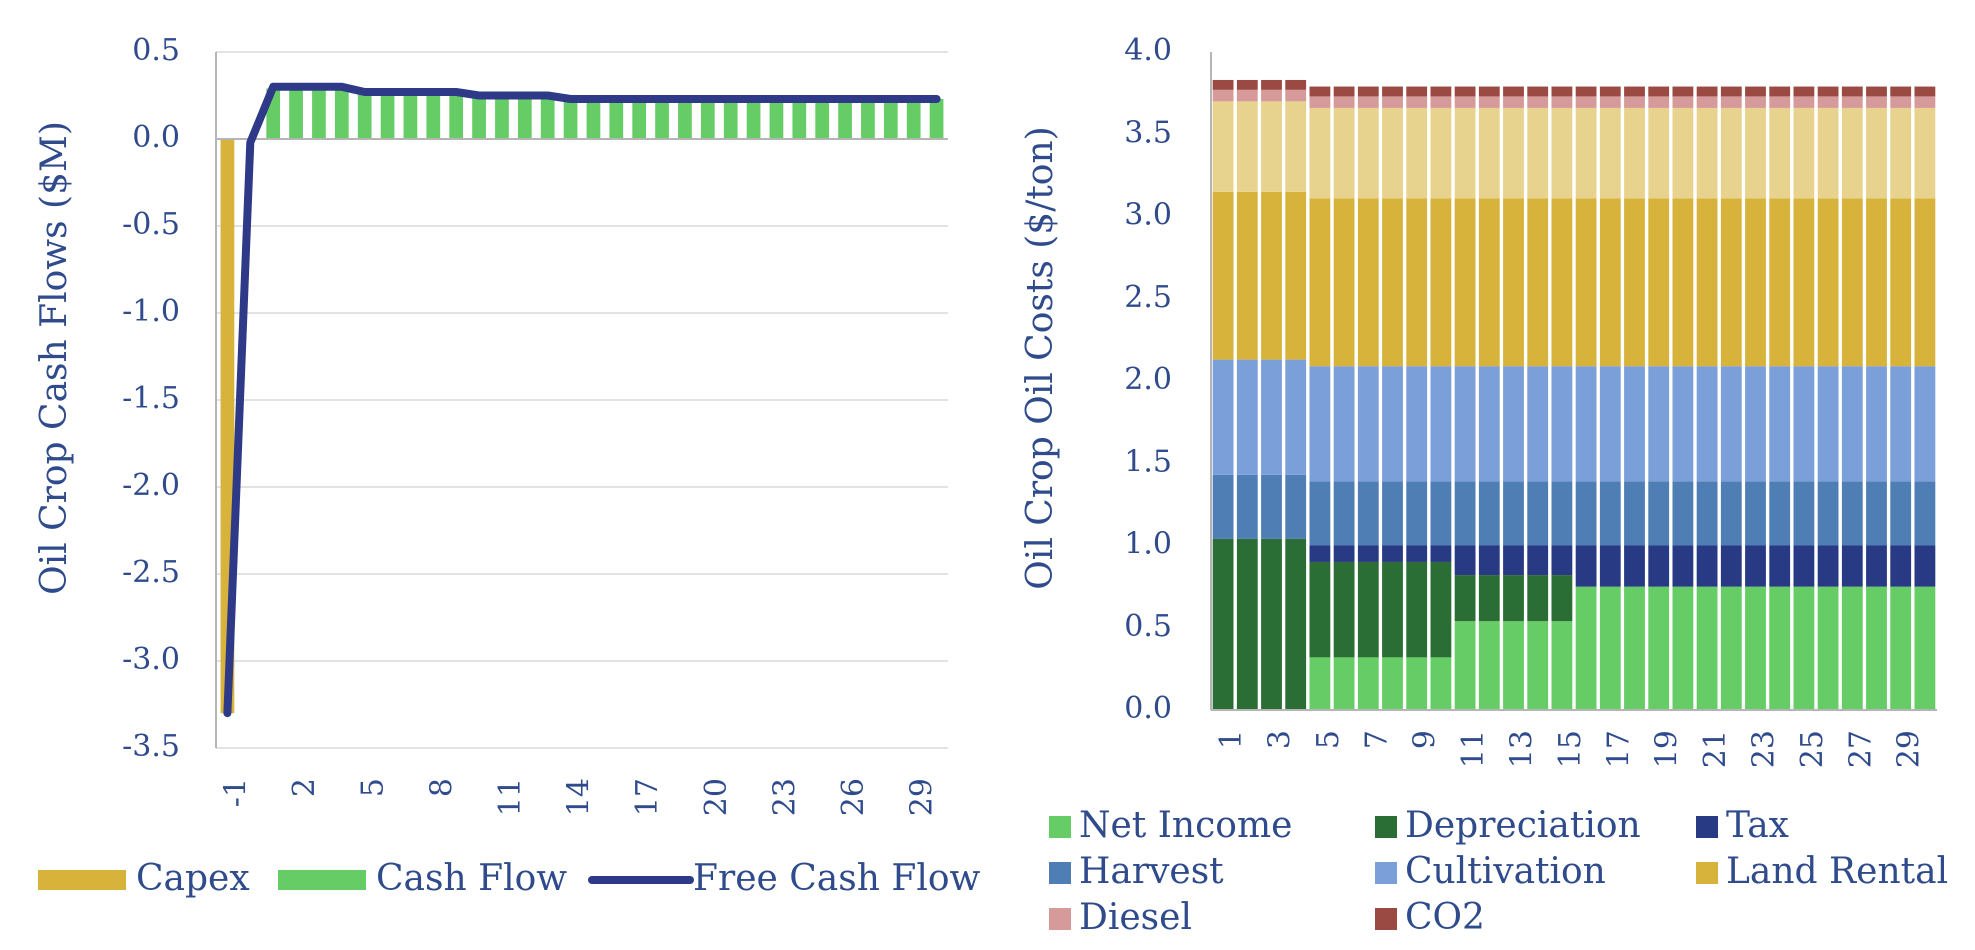  Describe the element at coordinates (151, 398) in the screenshot. I see `left-y-tick-label: -1.5` at that location.